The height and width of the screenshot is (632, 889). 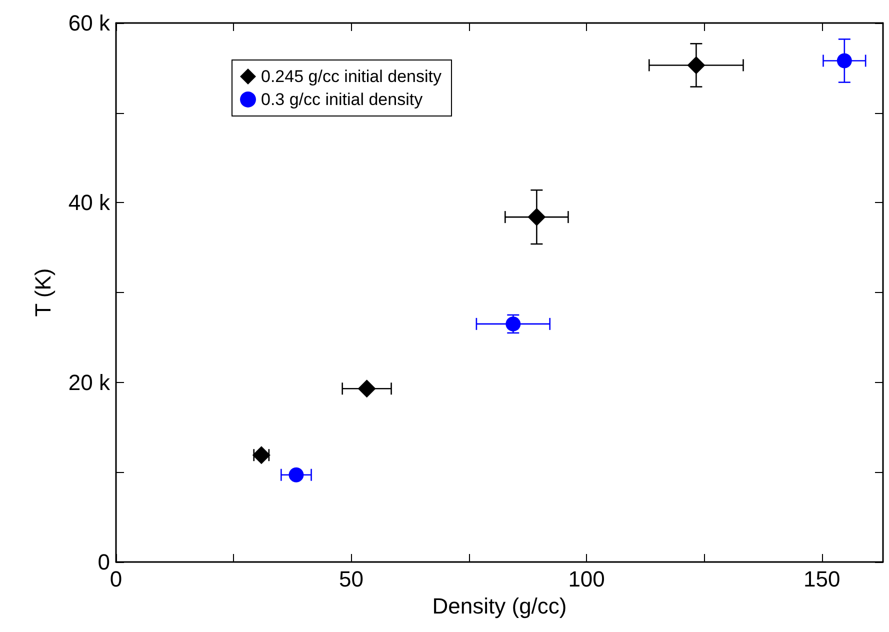 I want to click on x-tick-label: 100, so click(x=586, y=579).